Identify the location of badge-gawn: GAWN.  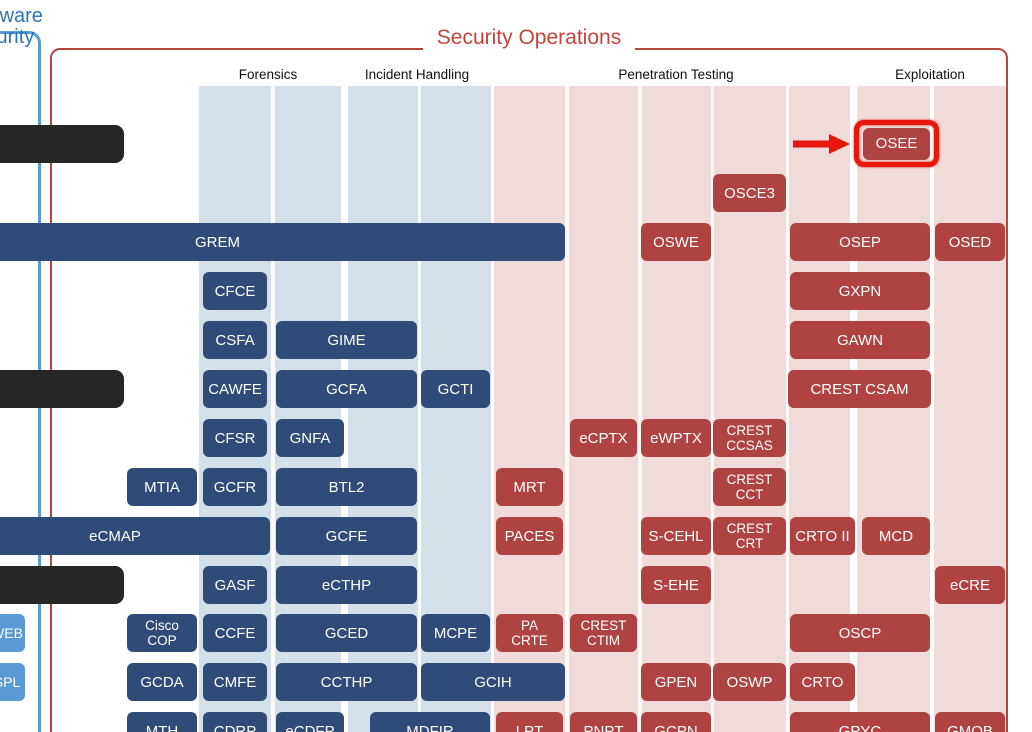
(860, 340).